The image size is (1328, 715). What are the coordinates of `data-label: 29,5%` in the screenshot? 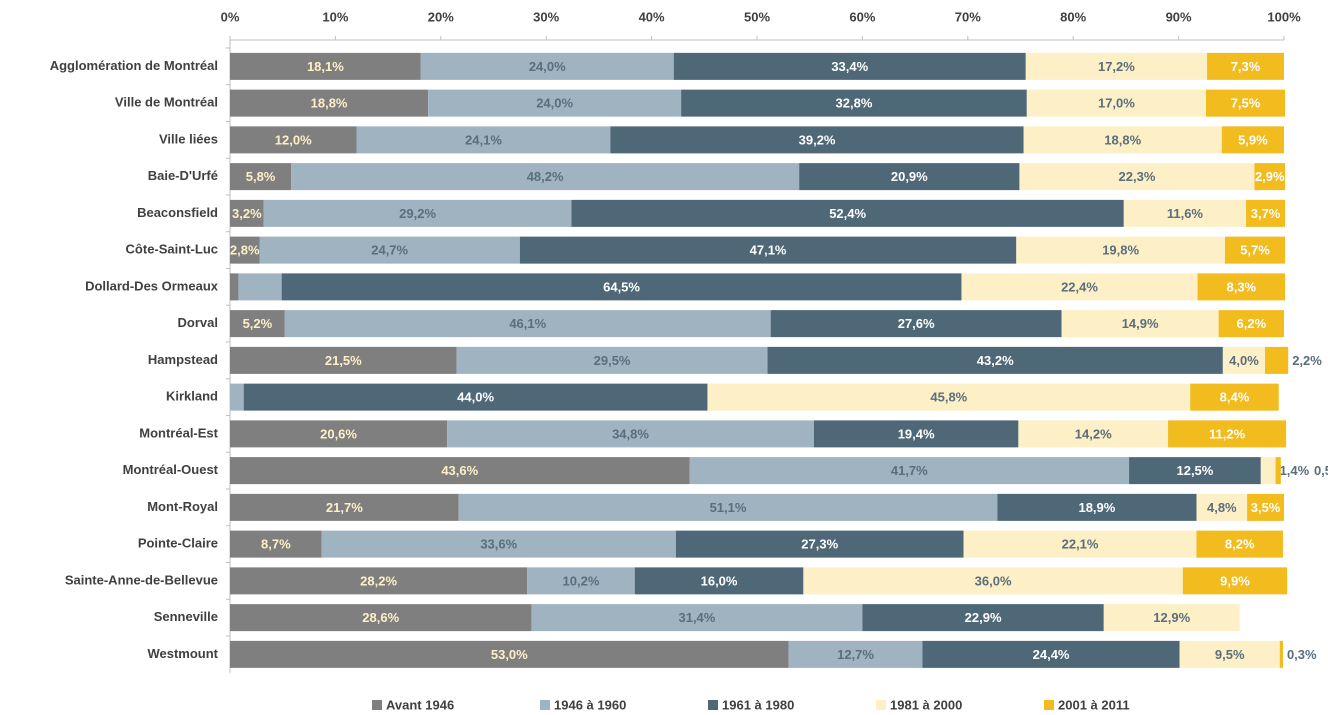 It's located at (612, 360).